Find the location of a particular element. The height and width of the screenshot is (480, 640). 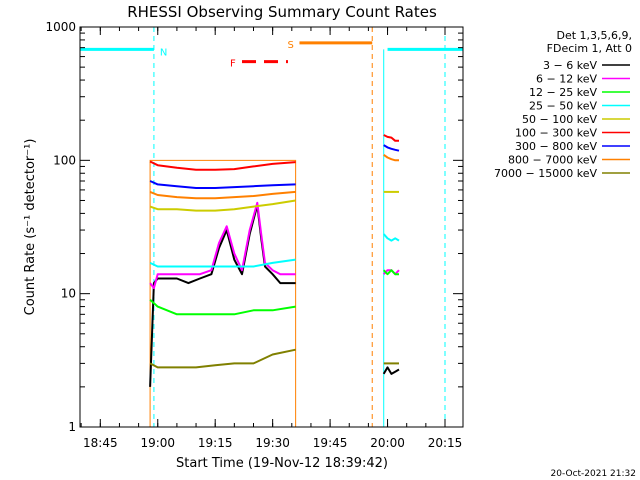

x-tick-label-3: 19:30 is located at coordinates (272, 443).